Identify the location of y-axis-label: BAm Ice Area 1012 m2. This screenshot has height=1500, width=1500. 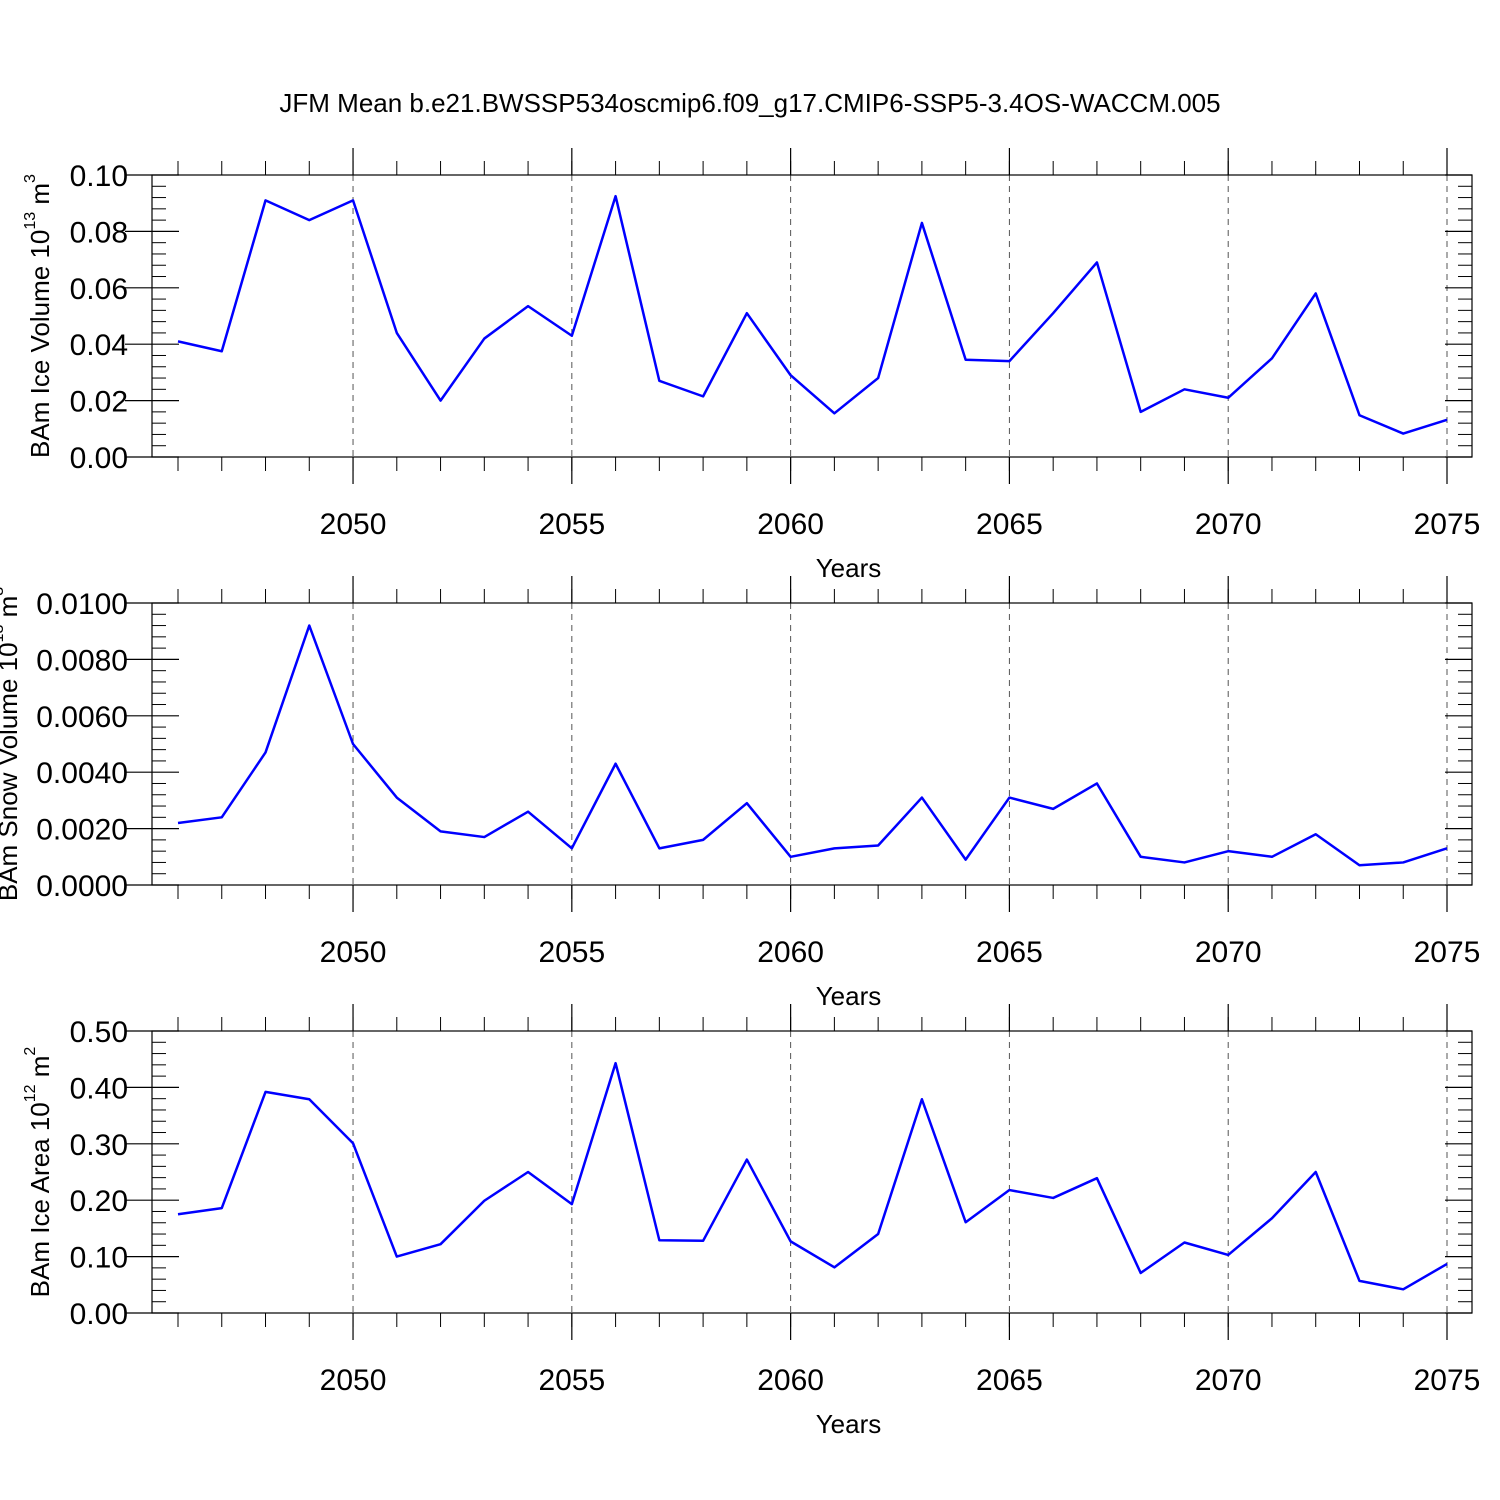
(39, 1172).